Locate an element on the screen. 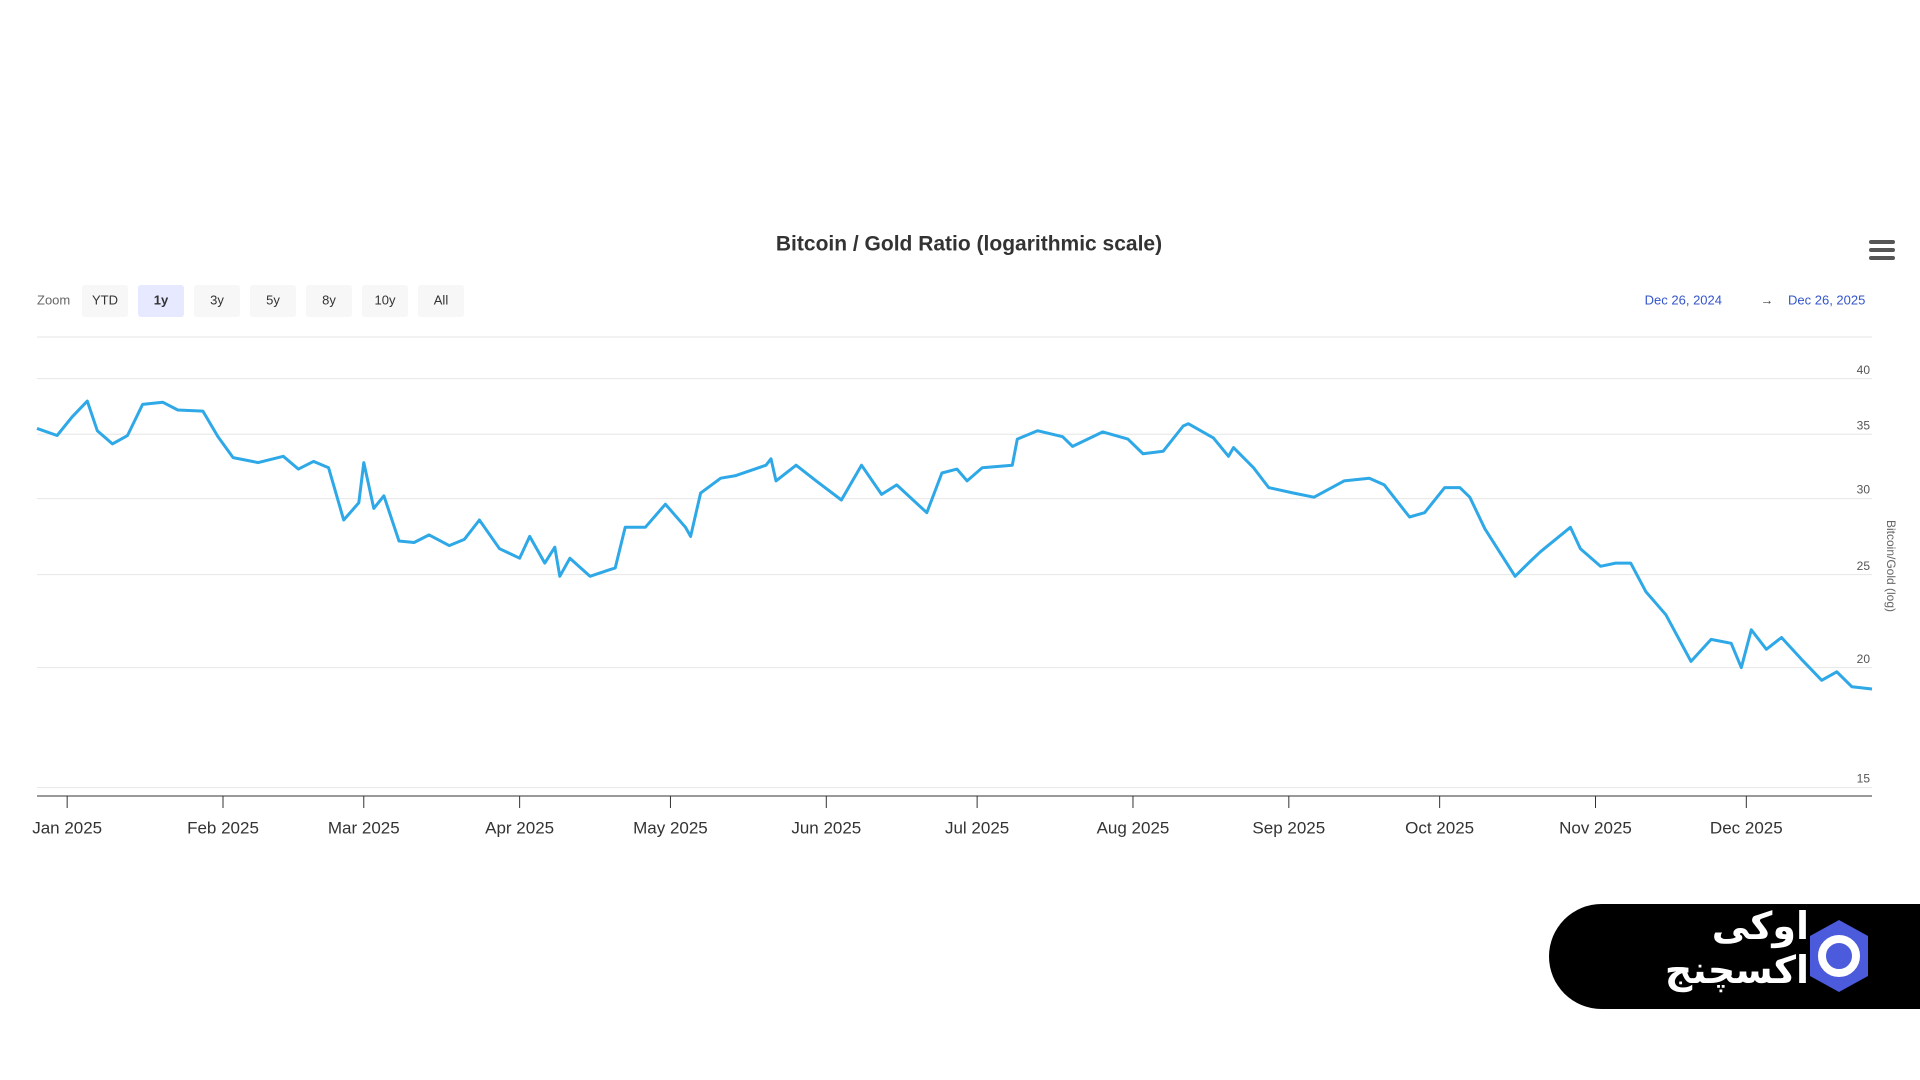  zoom-button-label: 8y is located at coordinates (329, 299).